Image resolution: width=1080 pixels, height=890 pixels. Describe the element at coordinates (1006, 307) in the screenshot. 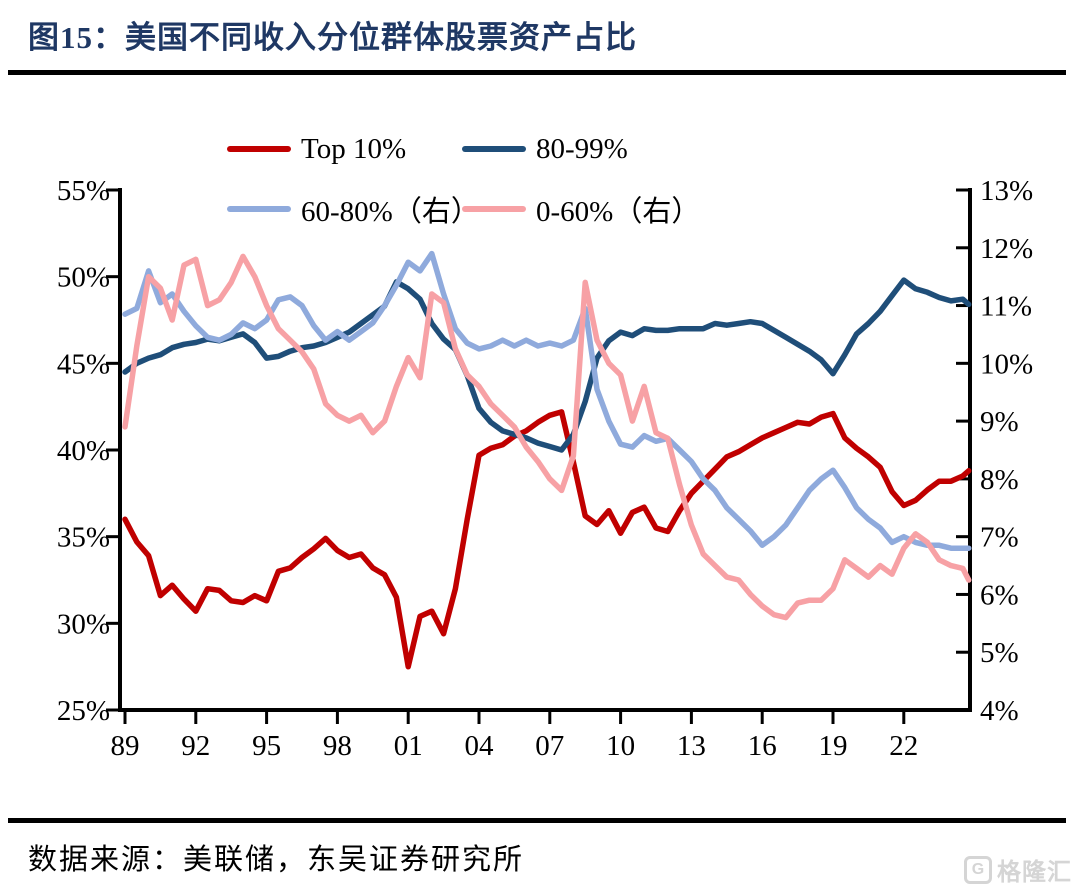

I see `right-axis-tick-label: 11%` at that location.